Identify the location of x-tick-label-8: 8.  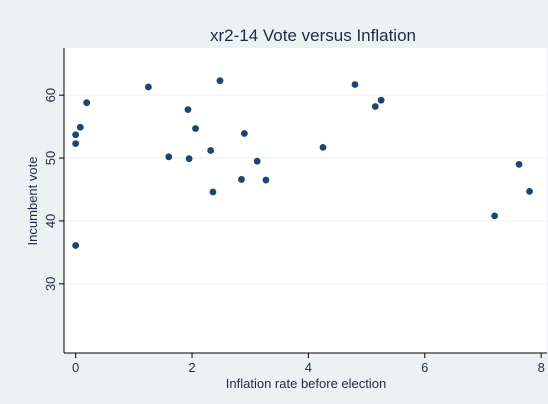
(541, 367).